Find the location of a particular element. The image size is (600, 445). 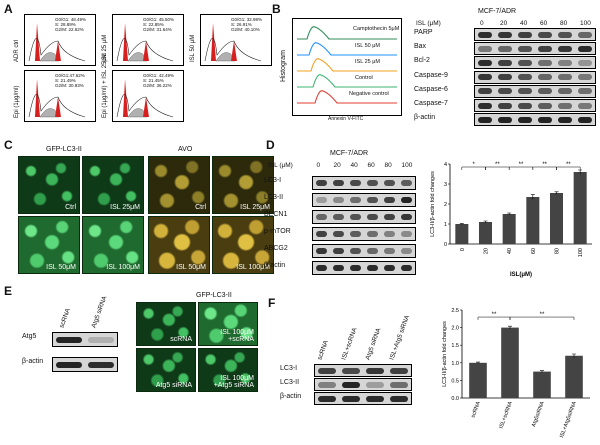

g0g1-value: G0/G1: 32.98% is located at coordinates (247, 19).